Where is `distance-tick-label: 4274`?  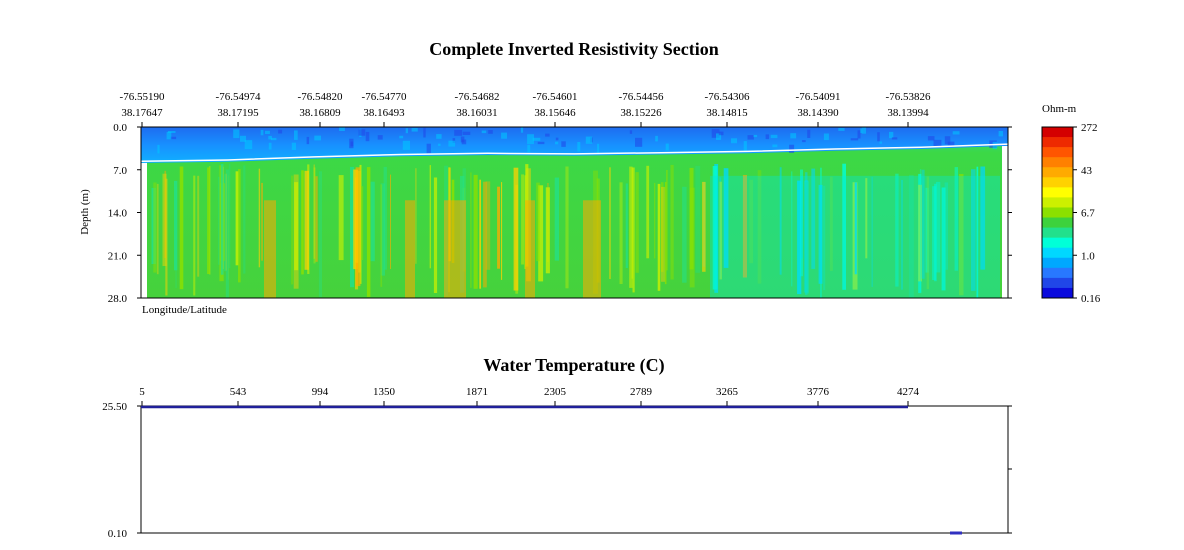
distance-tick-label: 4274 is located at coordinates (908, 392).